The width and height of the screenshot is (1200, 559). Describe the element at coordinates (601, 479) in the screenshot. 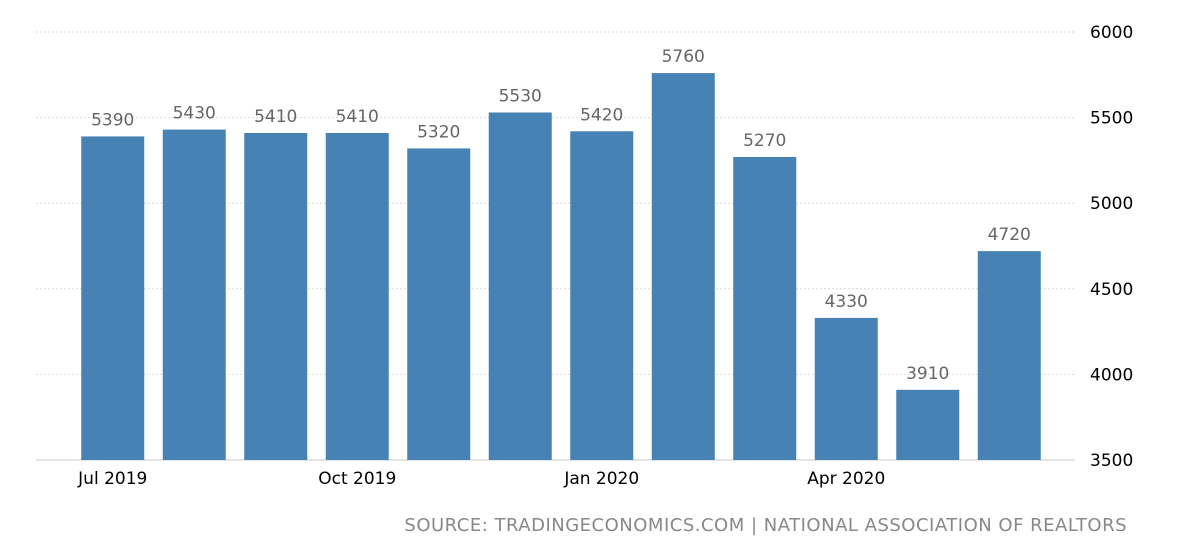

I see `x-tick-label: Jan 2020` at that location.